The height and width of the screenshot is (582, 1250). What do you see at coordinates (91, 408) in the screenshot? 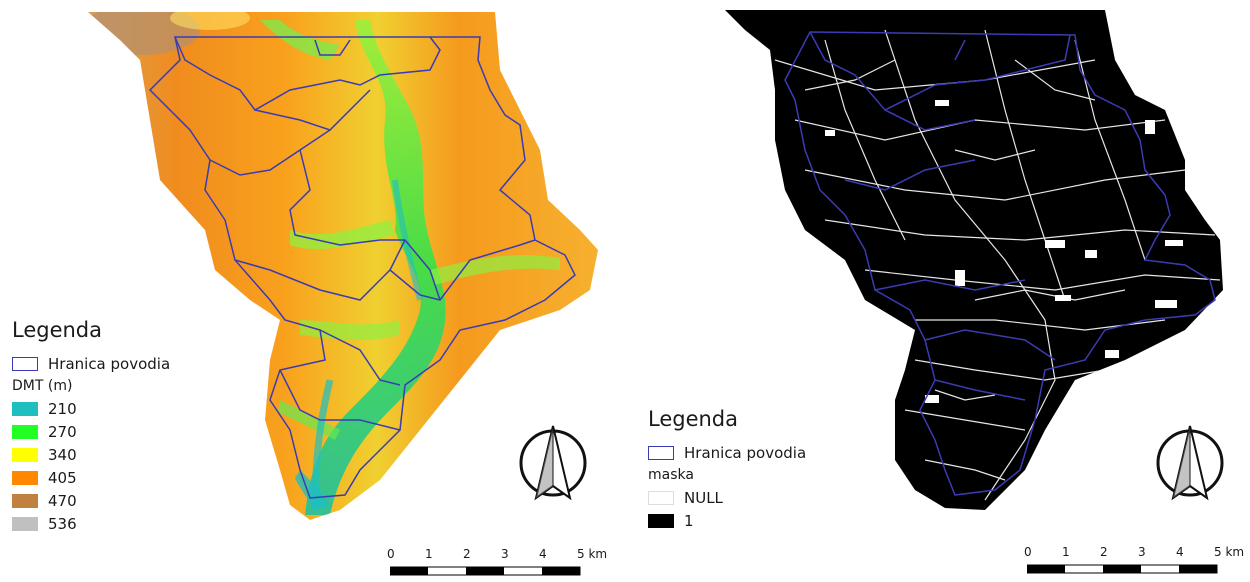
I see `legend-class-item: 210` at bounding box center [91, 408].